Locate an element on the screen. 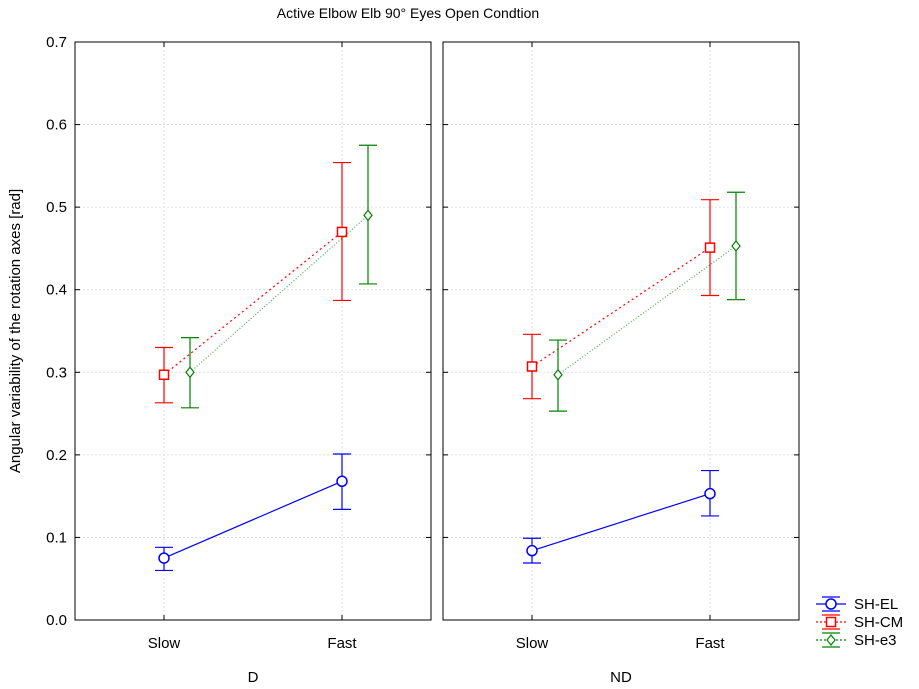 The width and height of the screenshot is (919, 689). y-tick-label: 0.6 is located at coordinates (56, 125).